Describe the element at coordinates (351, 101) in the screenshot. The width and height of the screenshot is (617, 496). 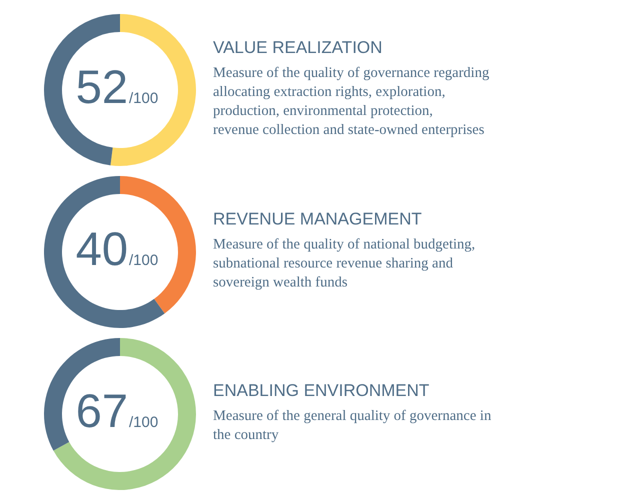
I see `text: Measure of the quality of governance regarding allocating extraction rights, exploration, production, environmental protection, revenue collection and state-owned enterprises` at that location.